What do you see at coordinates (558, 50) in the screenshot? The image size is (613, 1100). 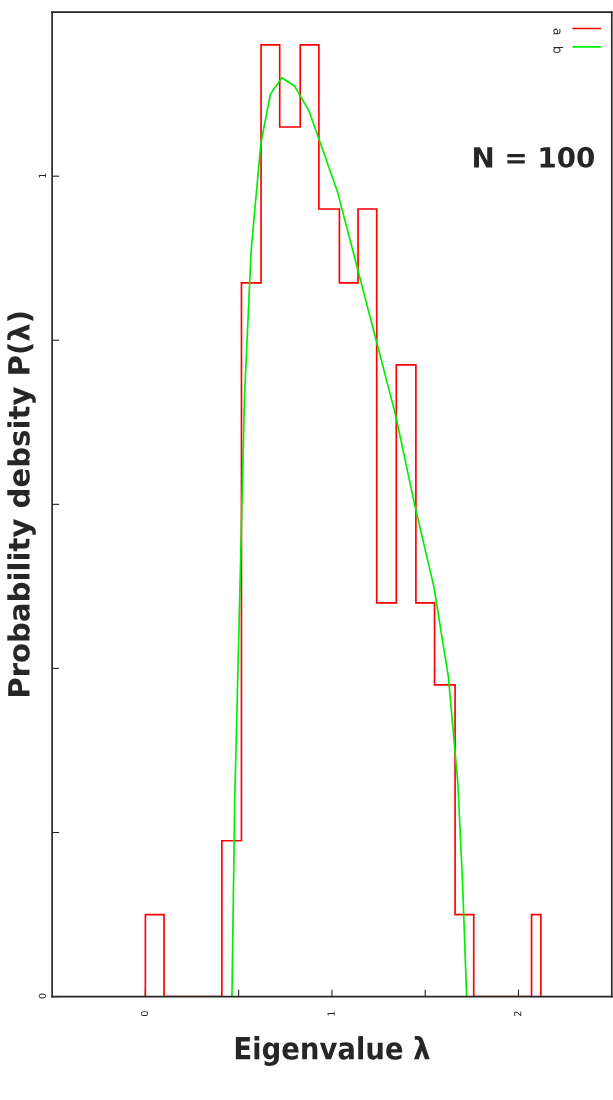 I see `legend-label: b` at bounding box center [558, 50].